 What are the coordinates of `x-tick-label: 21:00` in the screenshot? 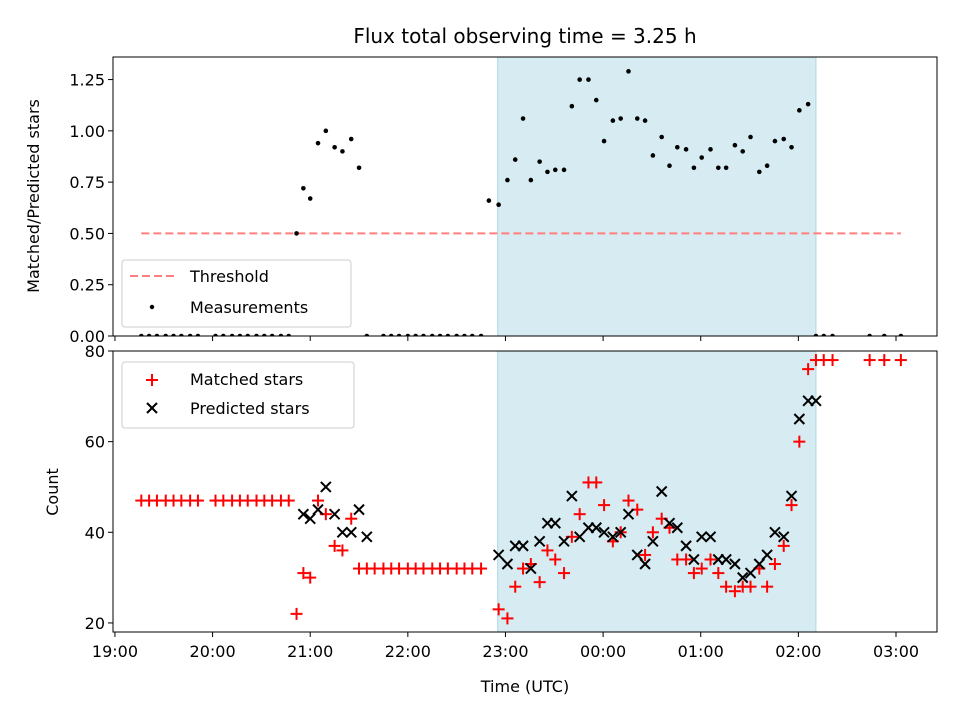 It's located at (310, 651).